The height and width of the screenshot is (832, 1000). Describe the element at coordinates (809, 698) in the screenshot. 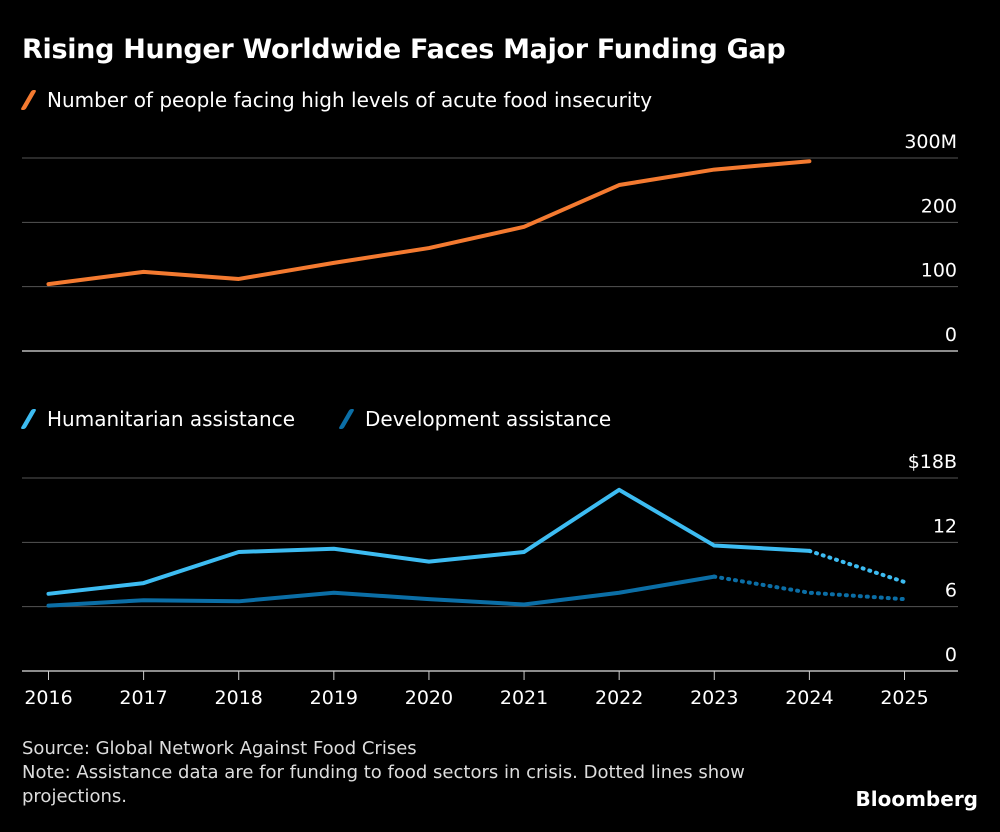

I see `x-tick-label: 2024` at that location.